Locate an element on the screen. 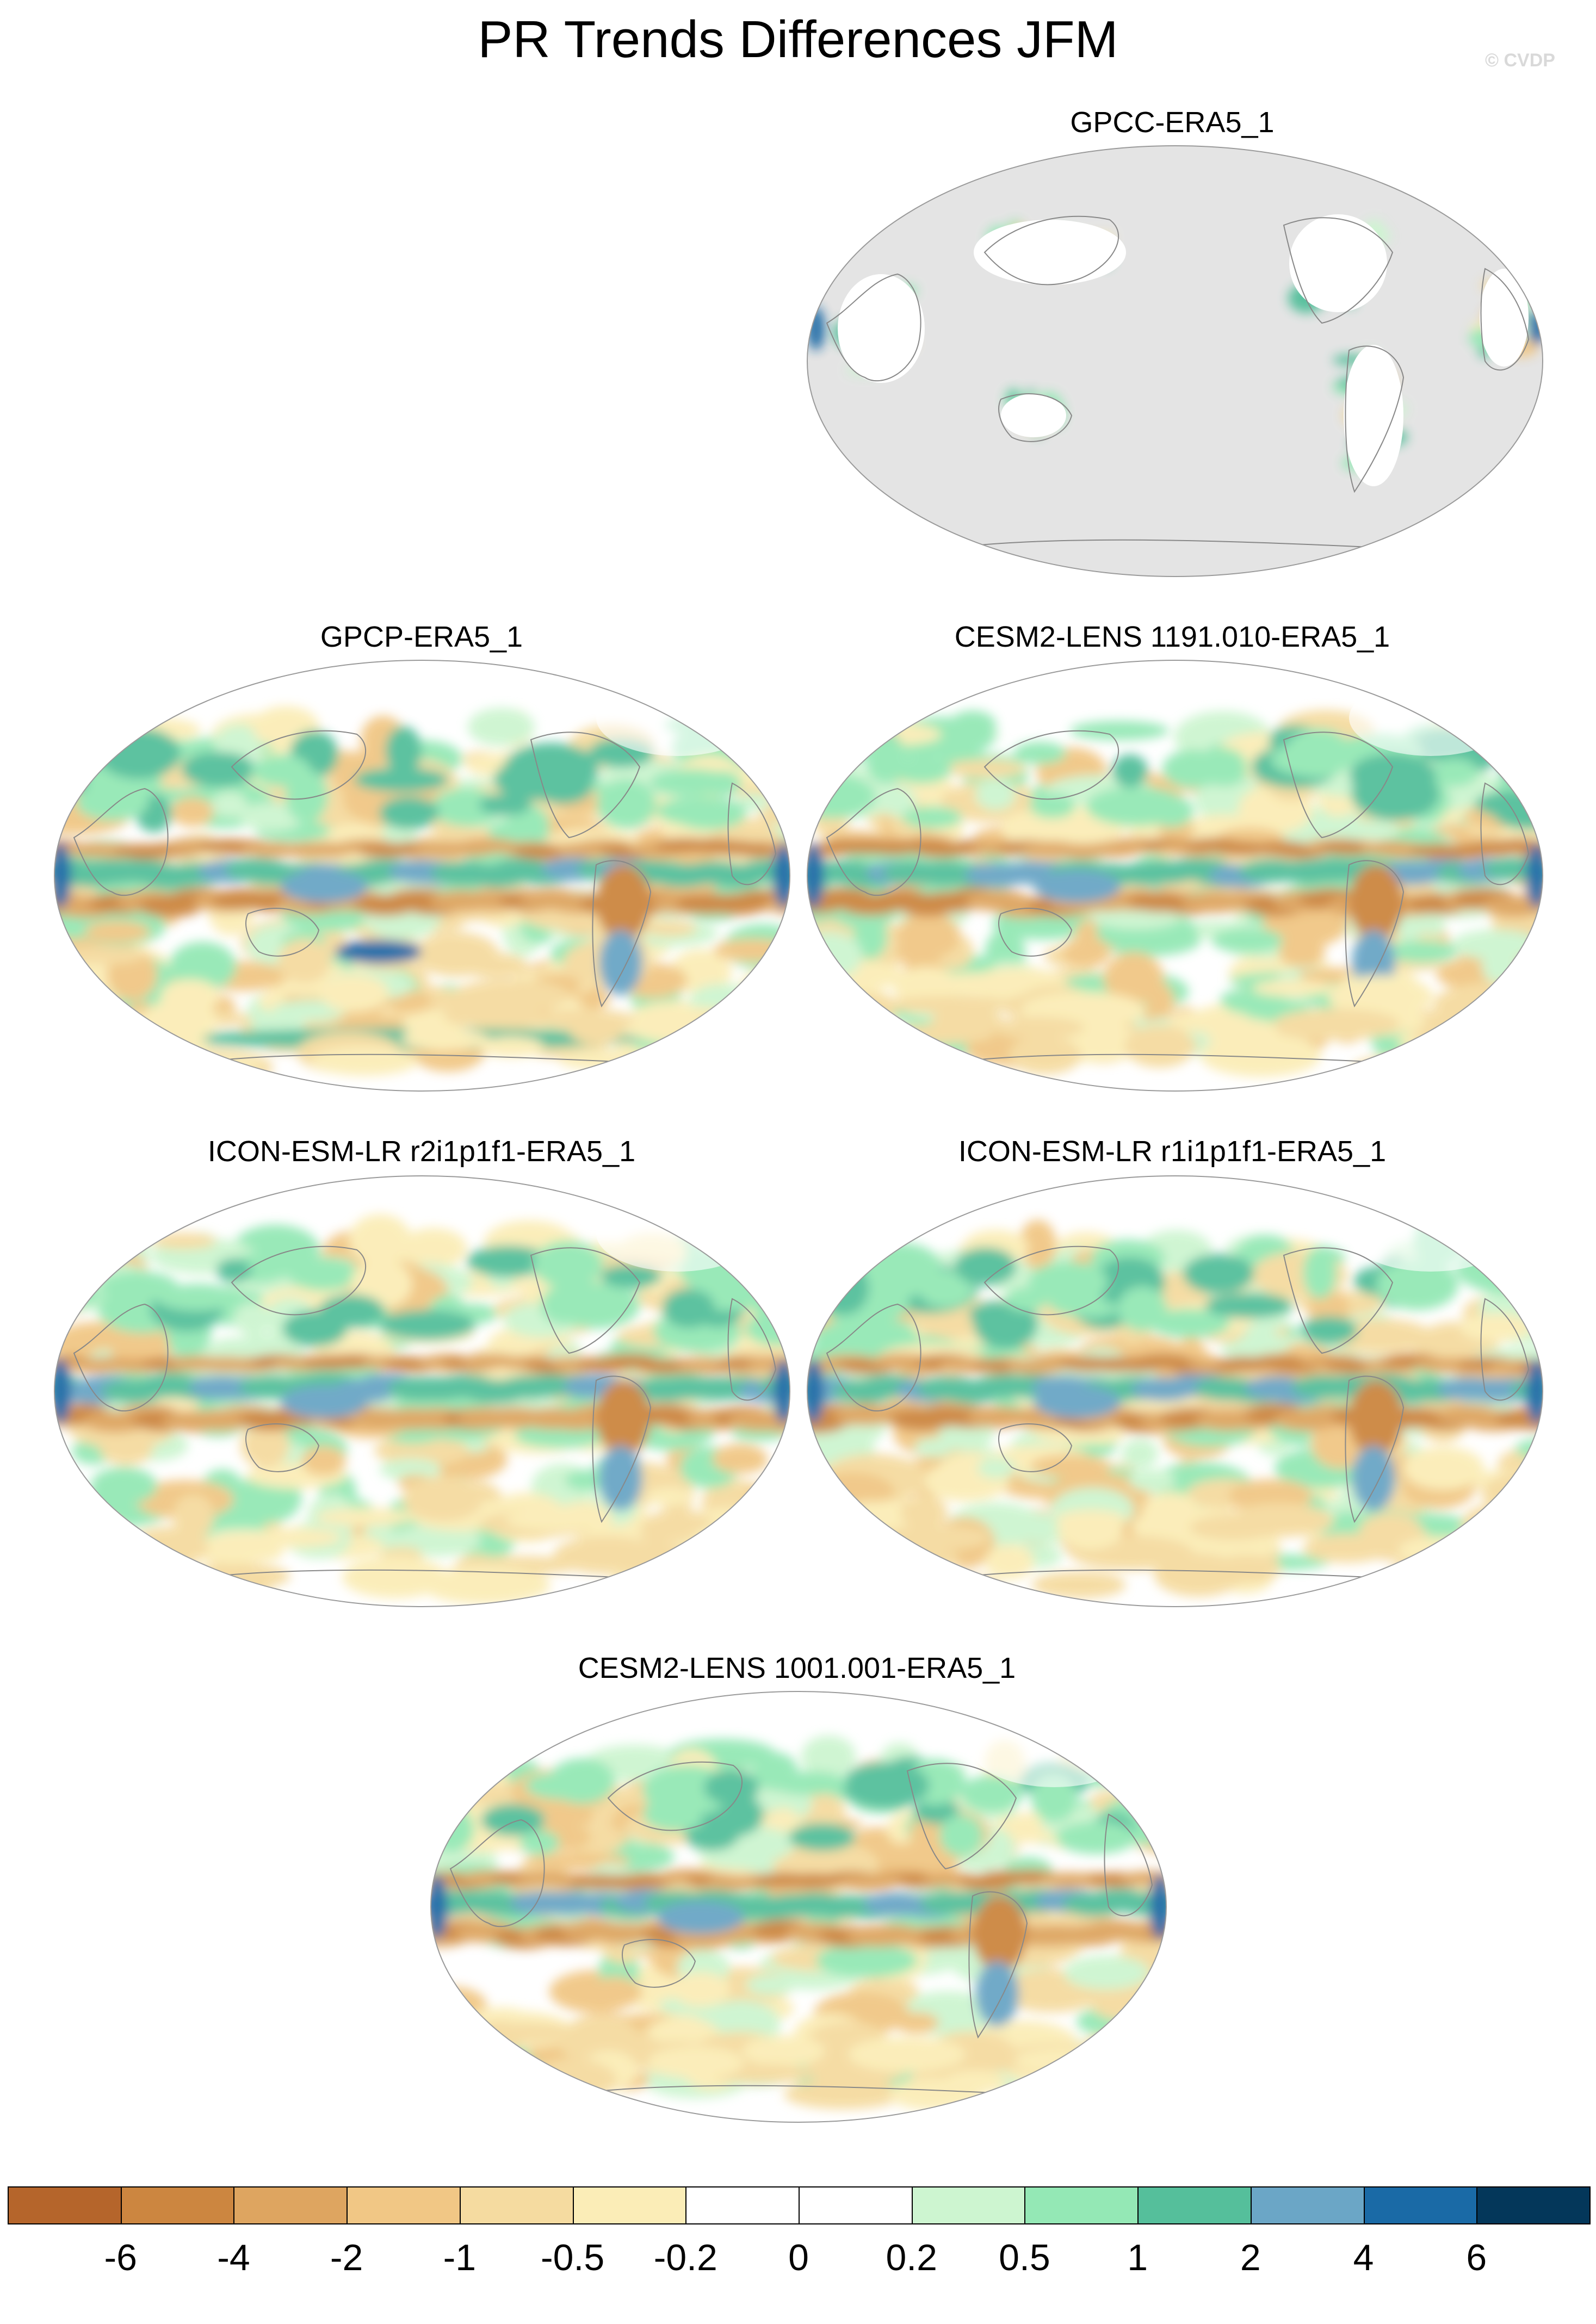 This screenshot has width=1596, height=2324. map-icon-r1 is located at coordinates (1175, 1391).